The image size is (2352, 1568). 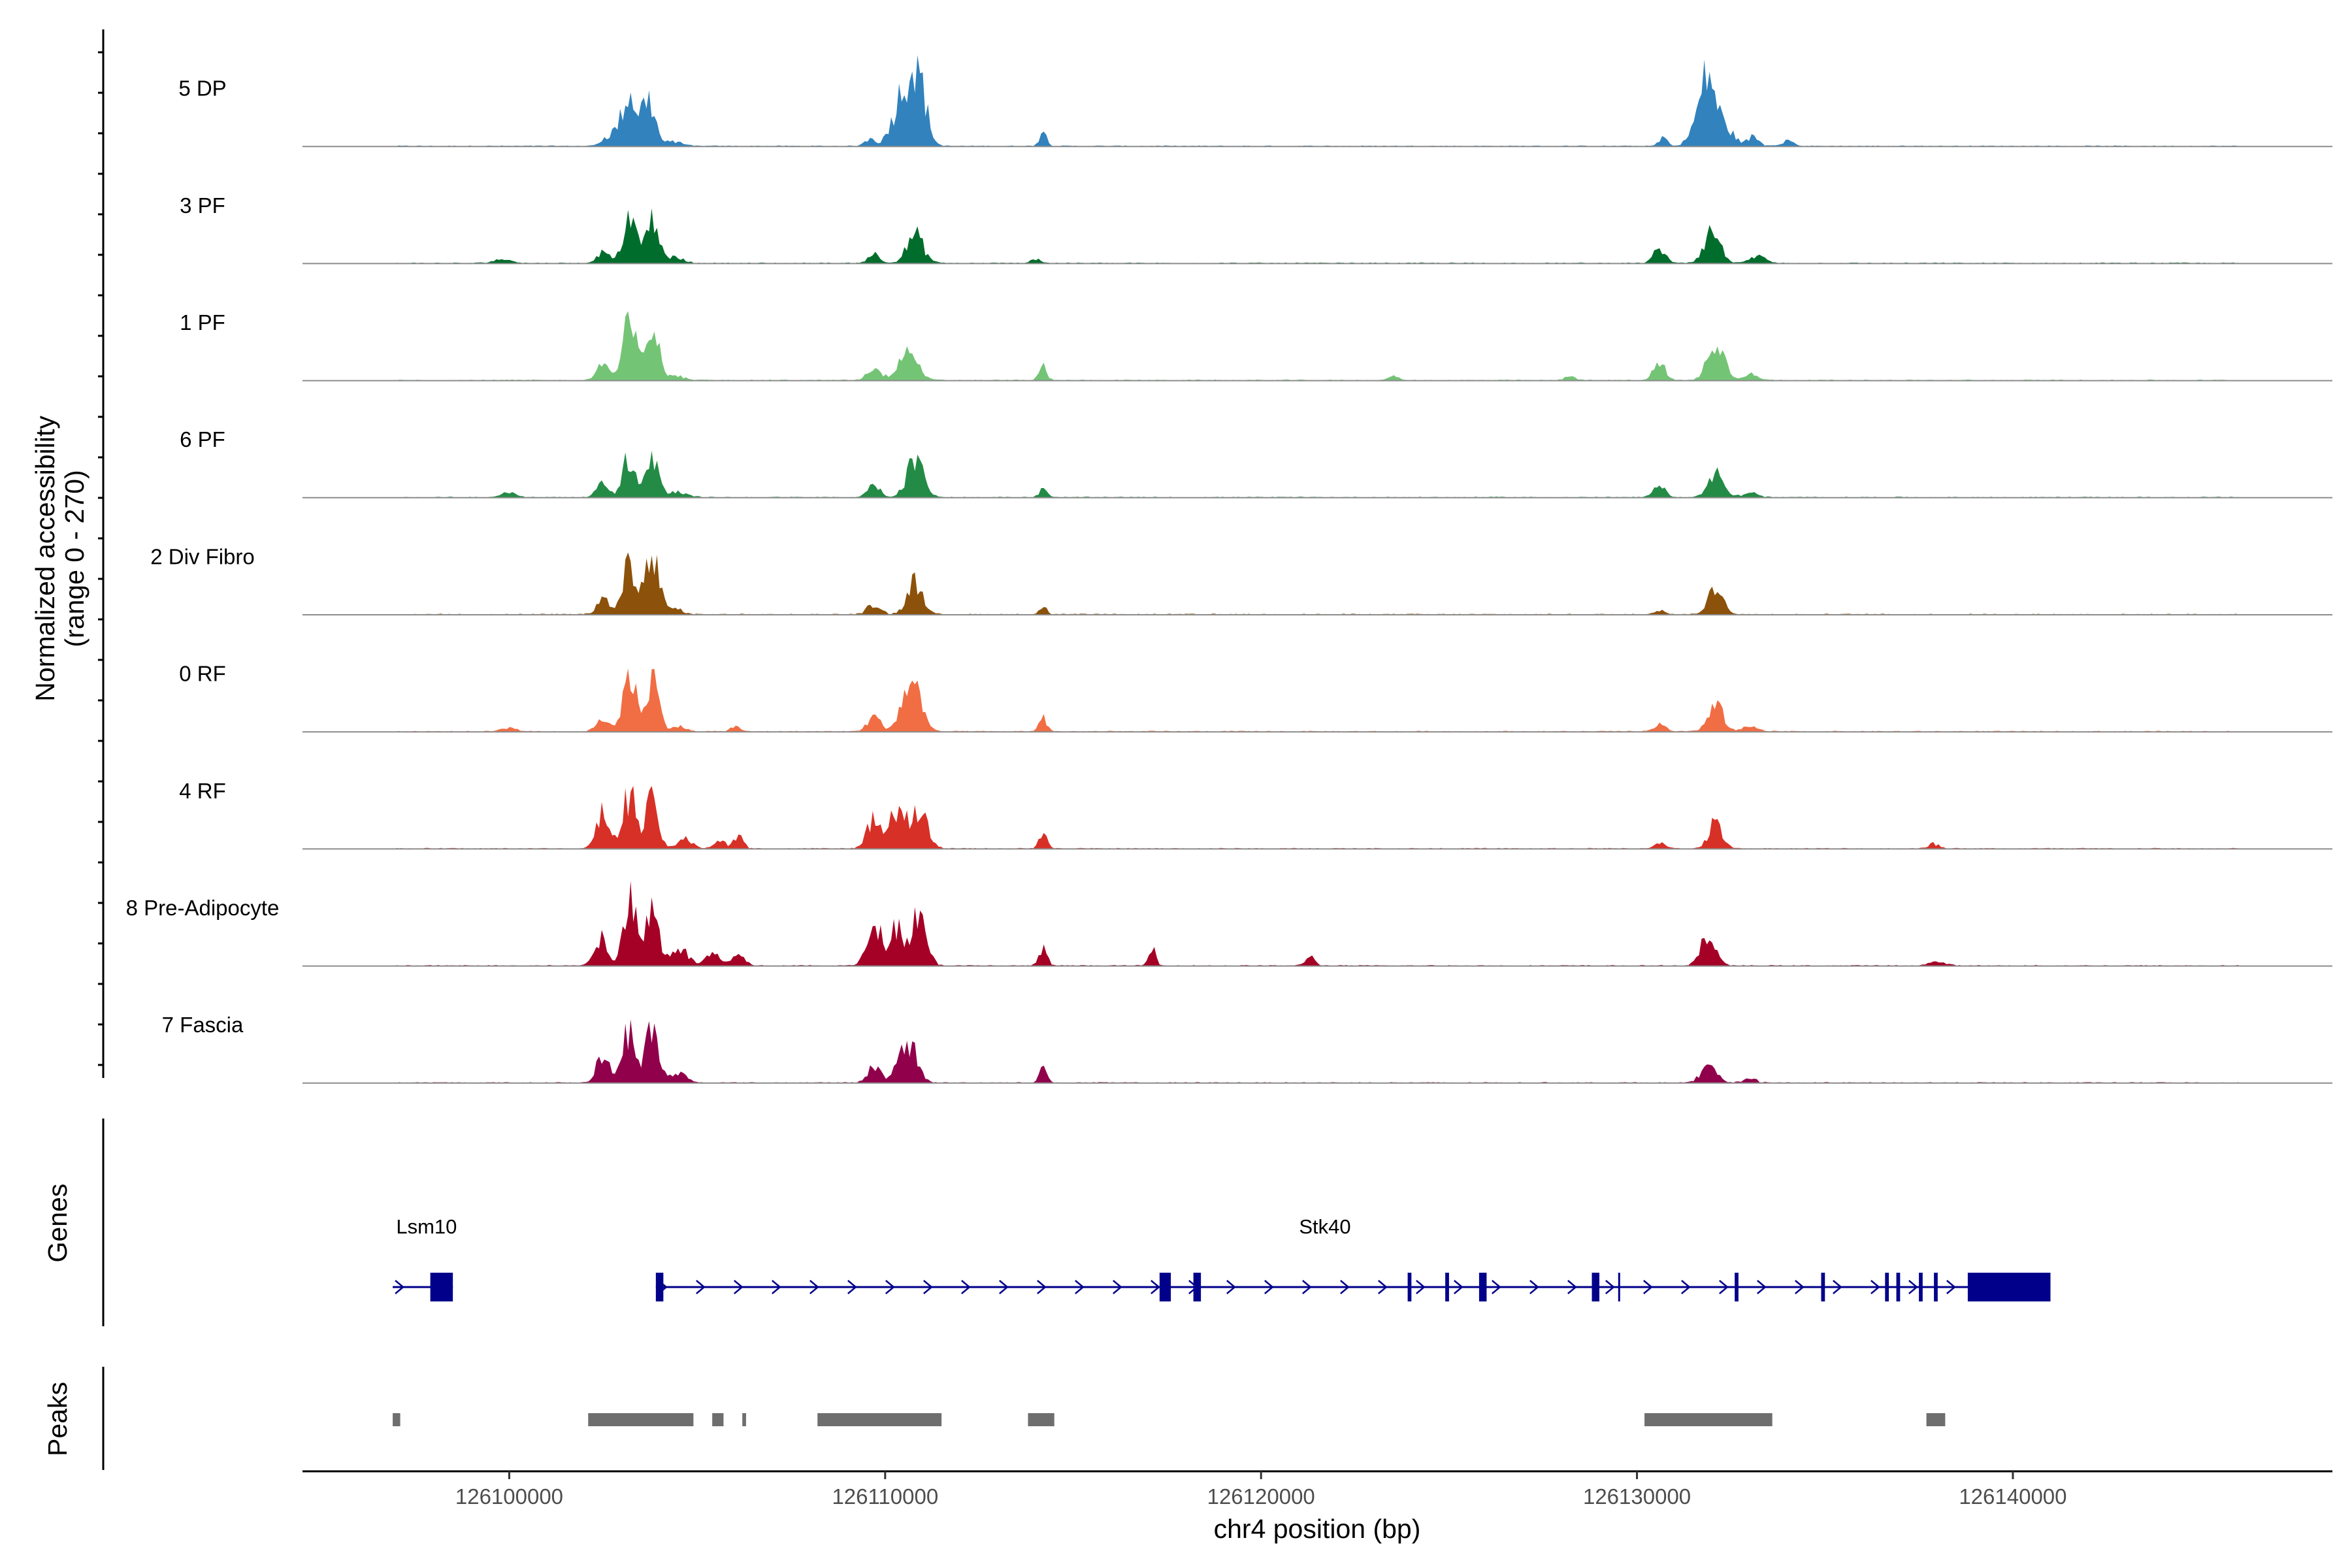 What do you see at coordinates (203, 1025) in the screenshot?
I see `track-label-7-fascia: 7 Fascia` at bounding box center [203, 1025].